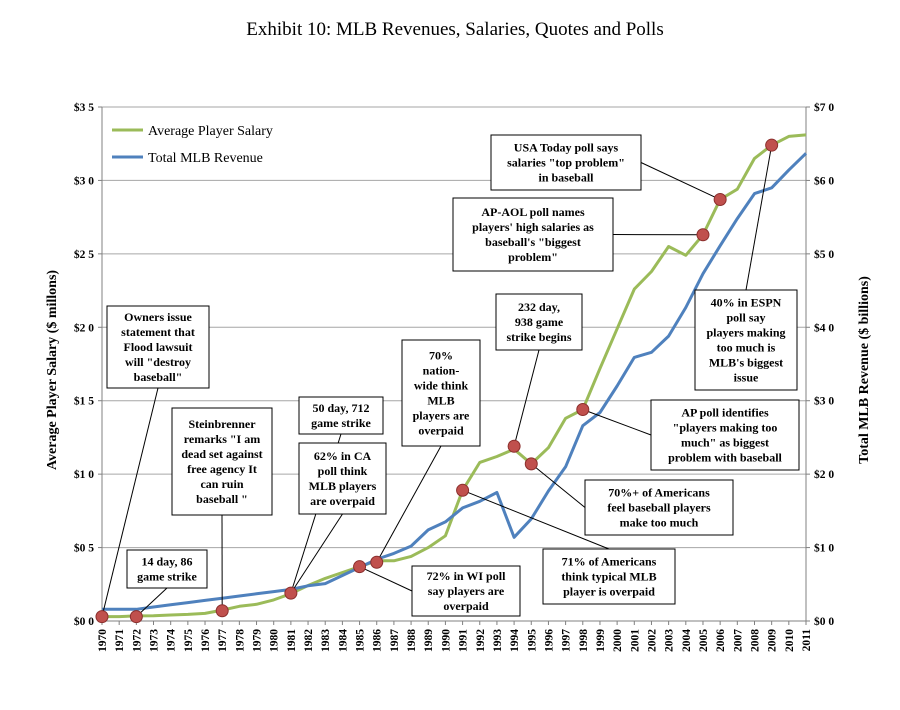 This screenshot has height=710, width=900. I want to click on annotation-line: 71% of Americans, so click(609, 562).